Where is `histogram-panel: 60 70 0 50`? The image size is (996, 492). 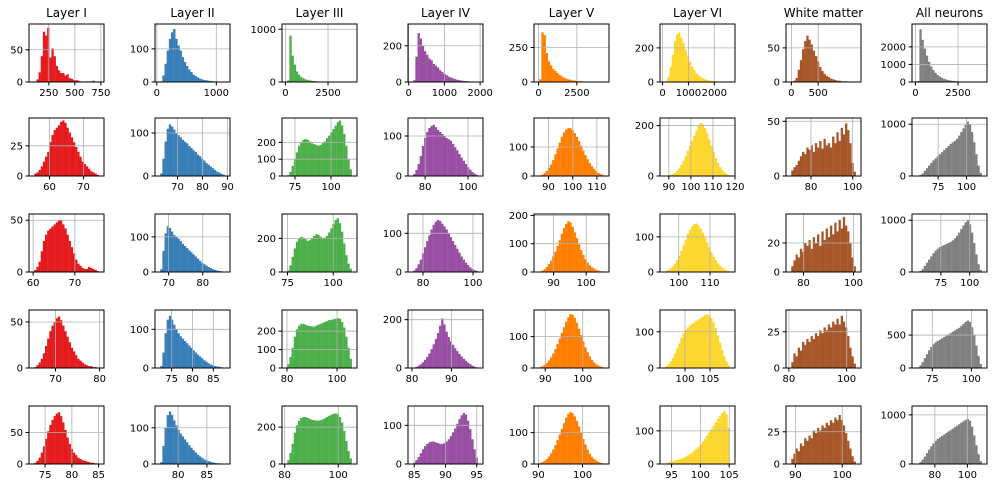
histogram-panel: 60 70 0 50 is located at coordinates (57, 251).